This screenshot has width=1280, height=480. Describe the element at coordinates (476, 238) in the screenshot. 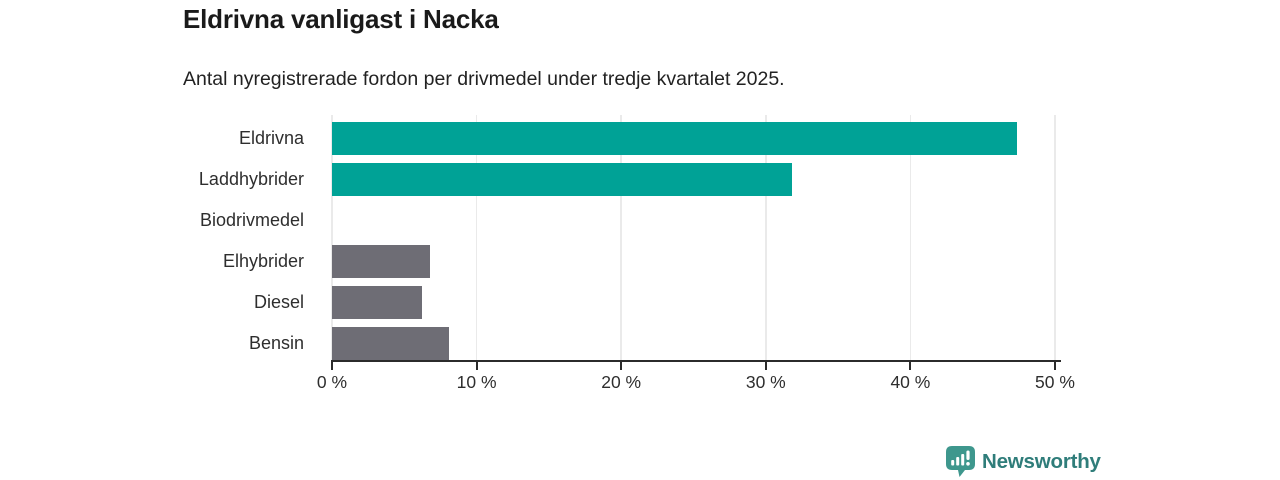

I see `gridline-10%` at that location.